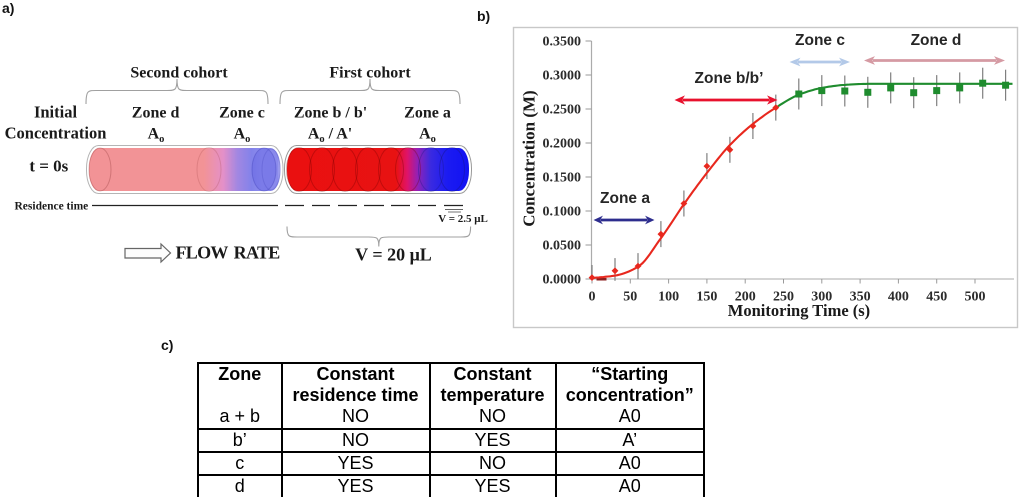 This screenshot has height=497, width=1024. I want to click on svg-text: a), so click(8, 8).